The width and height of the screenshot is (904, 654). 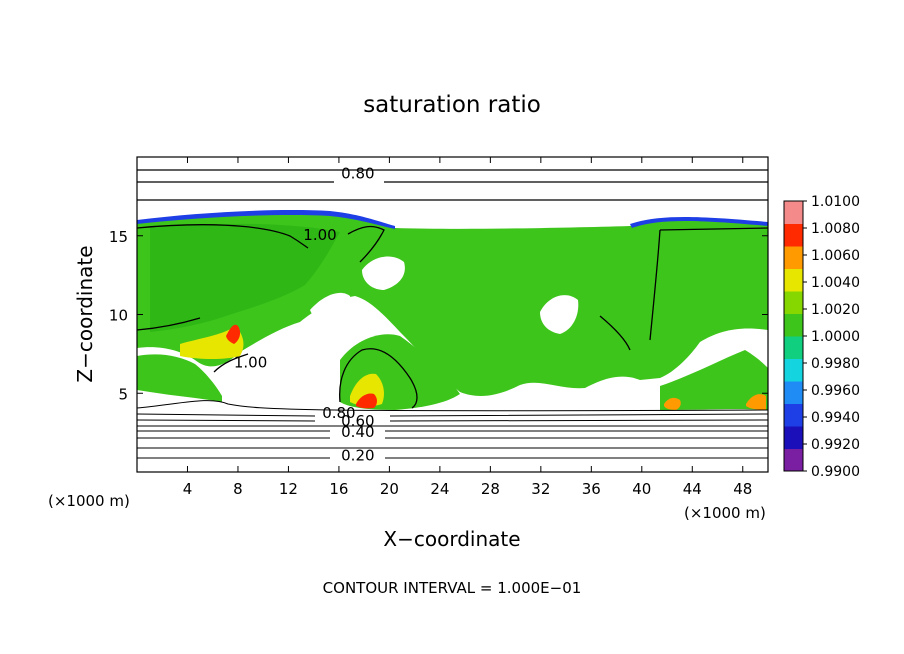 What do you see at coordinates (260, 243) in the screenshot?
I see `contour-line-100-upper` at bounding box center [260, 243].